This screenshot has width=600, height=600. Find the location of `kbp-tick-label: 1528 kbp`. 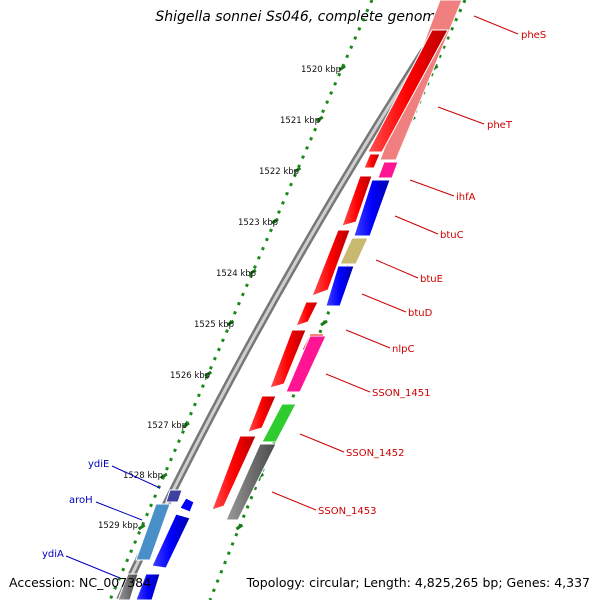

kbp-tick-label: 1528 kbp is located at coordinates (143, 476).